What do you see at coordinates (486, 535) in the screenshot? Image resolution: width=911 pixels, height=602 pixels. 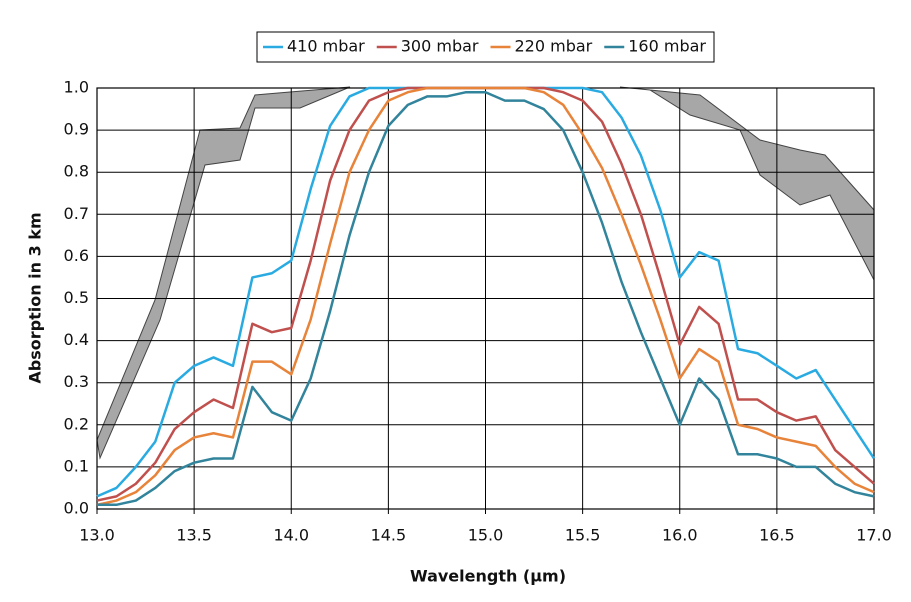 I see `x-tick-label: 15.0` at bounding box center [486, 535].